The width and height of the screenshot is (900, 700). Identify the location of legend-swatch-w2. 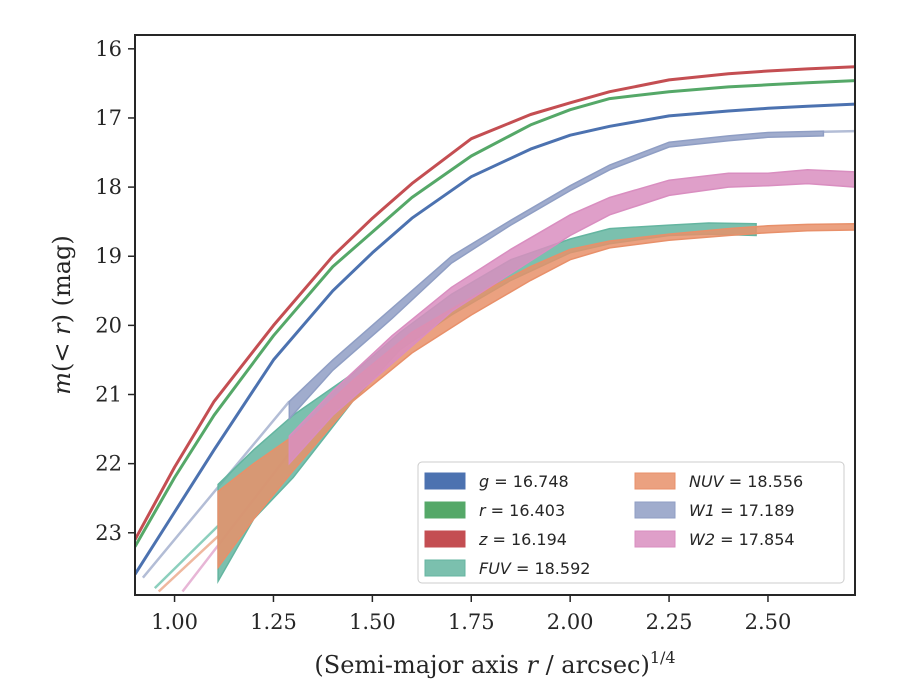
(655, 539).